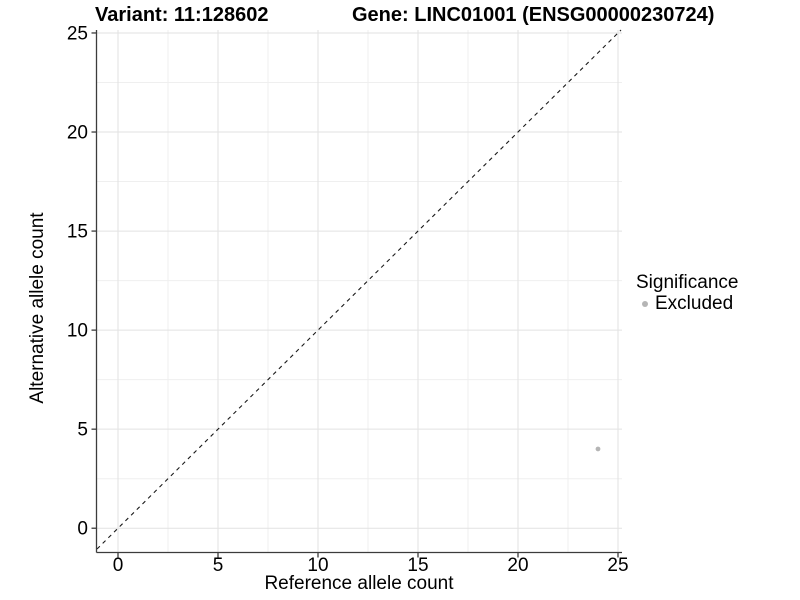 The image size is (800, 600). Describe the element at coordinates (37, 308) in the screenshot. I see `y-axis-title: Alternative allele count` at that location.